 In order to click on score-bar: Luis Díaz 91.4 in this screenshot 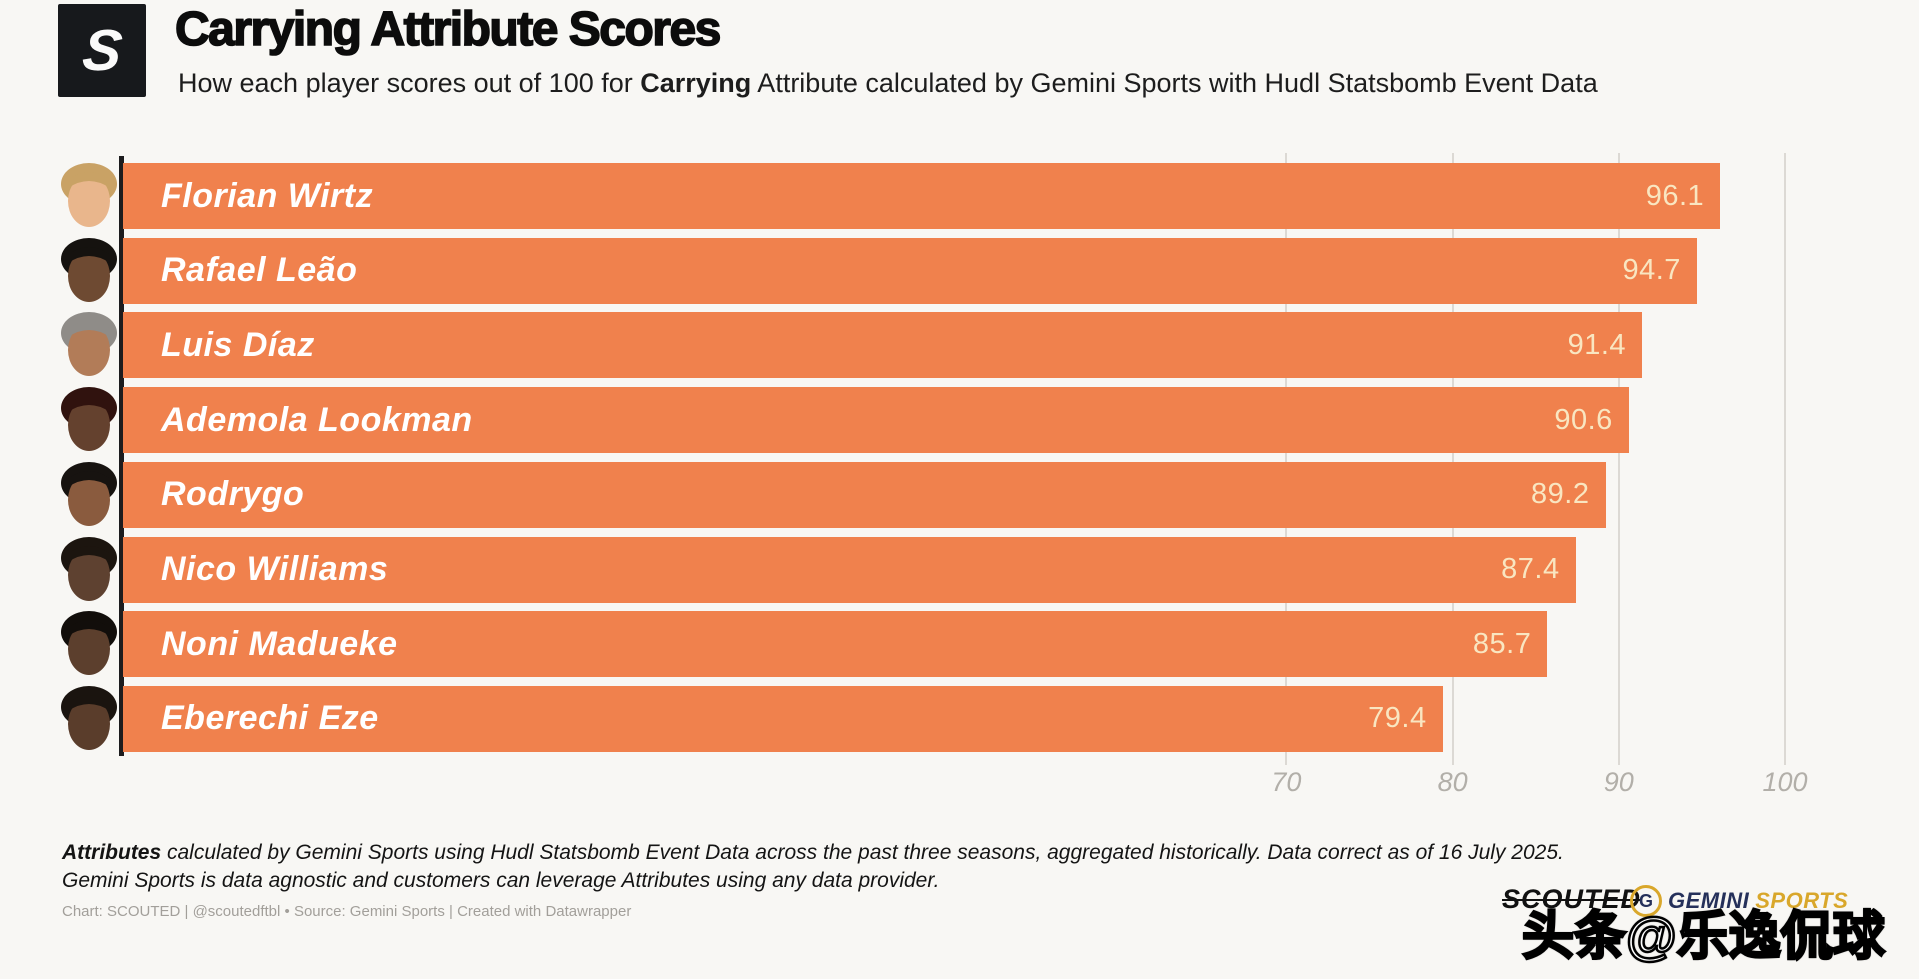, I will do `click(883, 345)`.